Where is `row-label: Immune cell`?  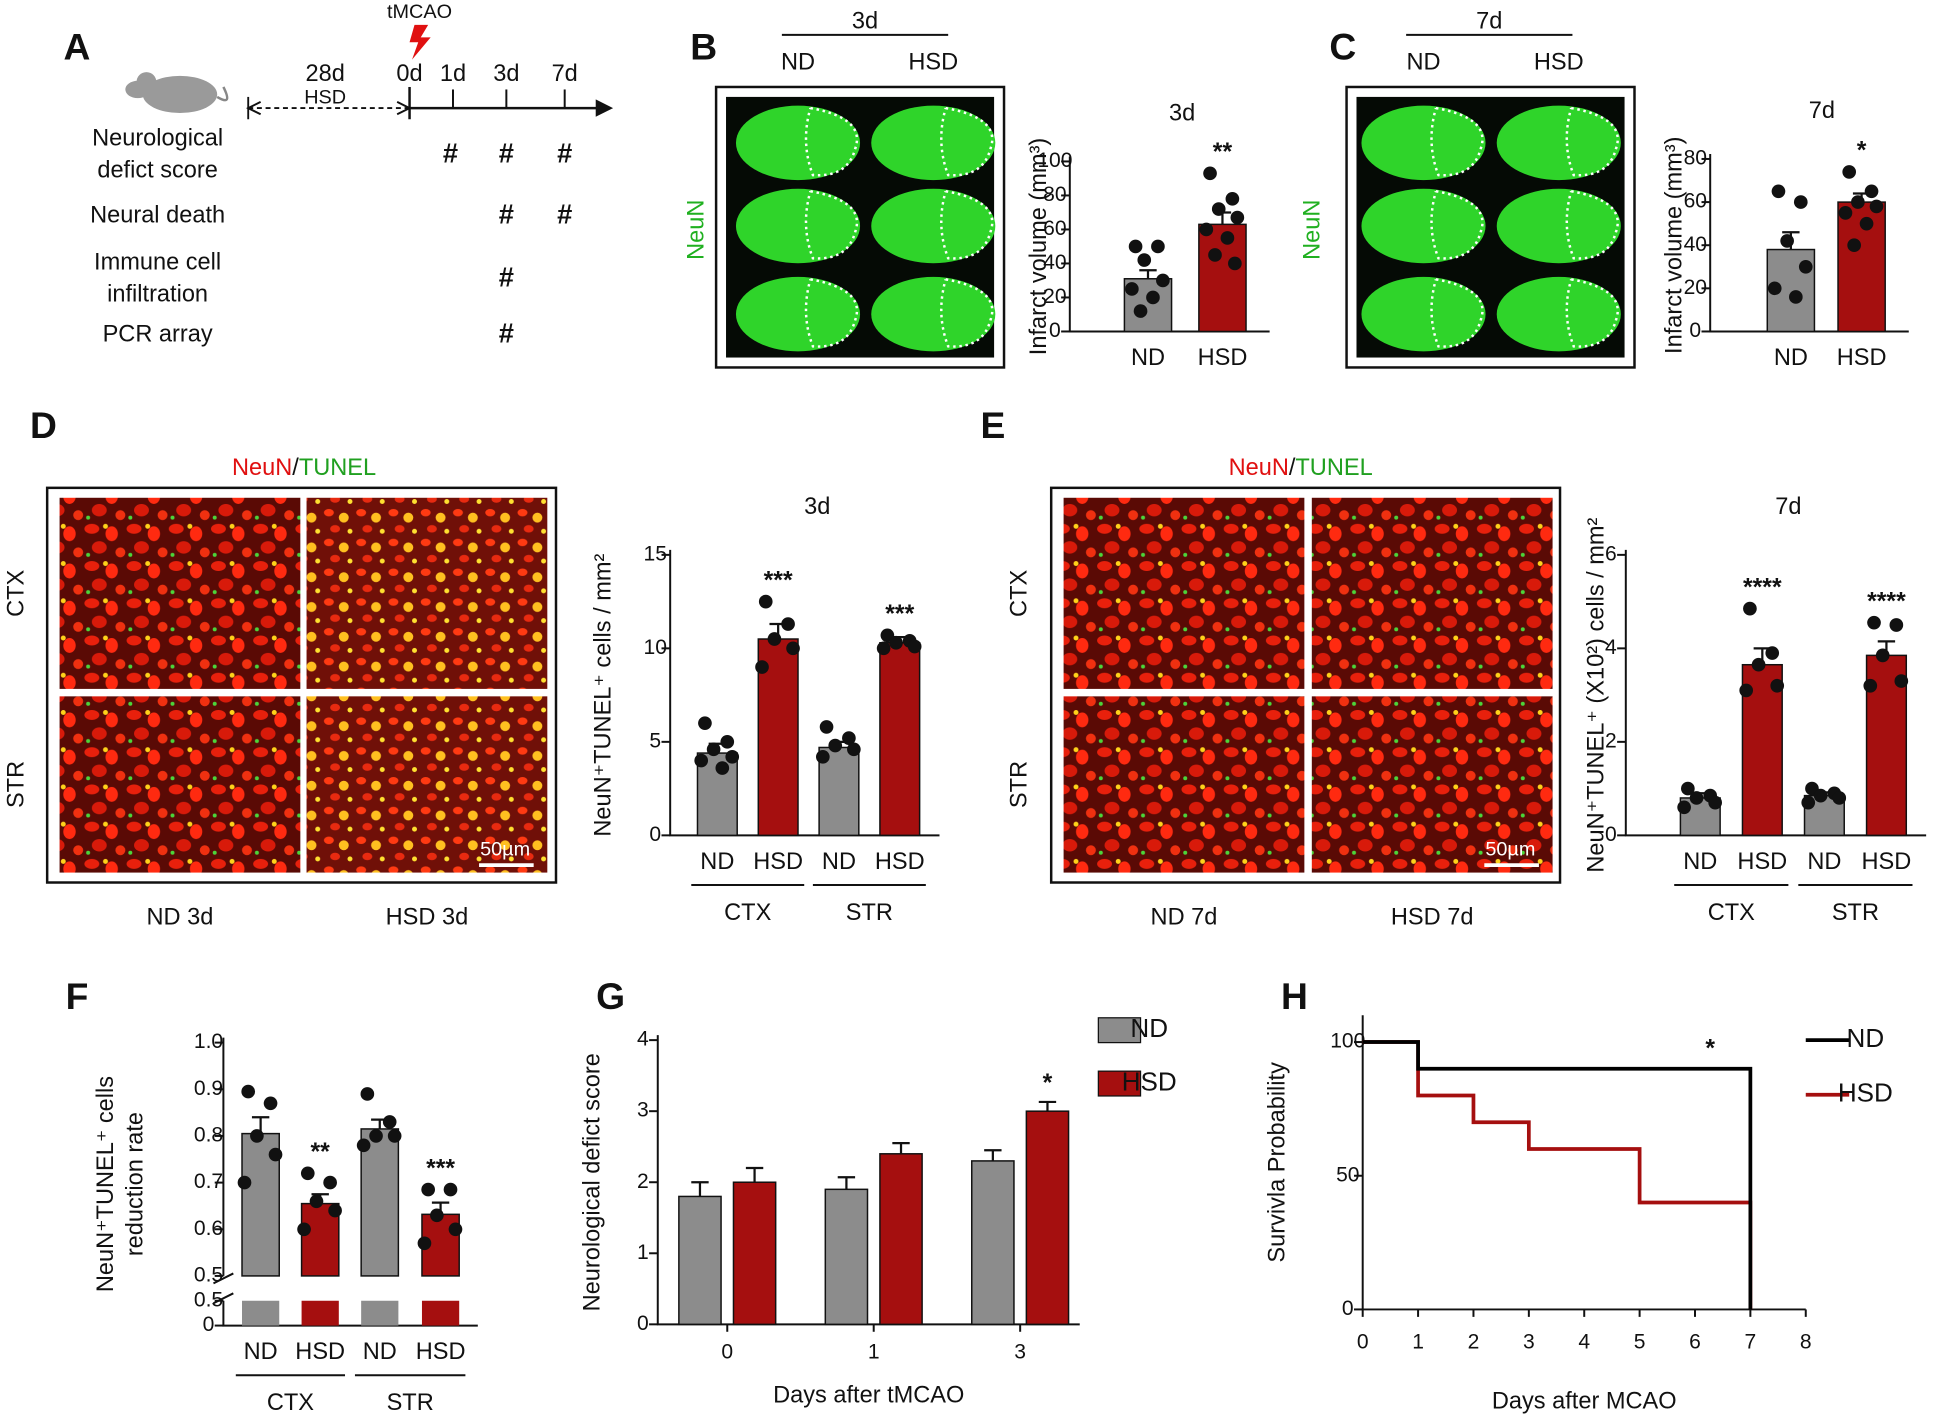 row-label: Immune cell is located at coordinates (157, 261).